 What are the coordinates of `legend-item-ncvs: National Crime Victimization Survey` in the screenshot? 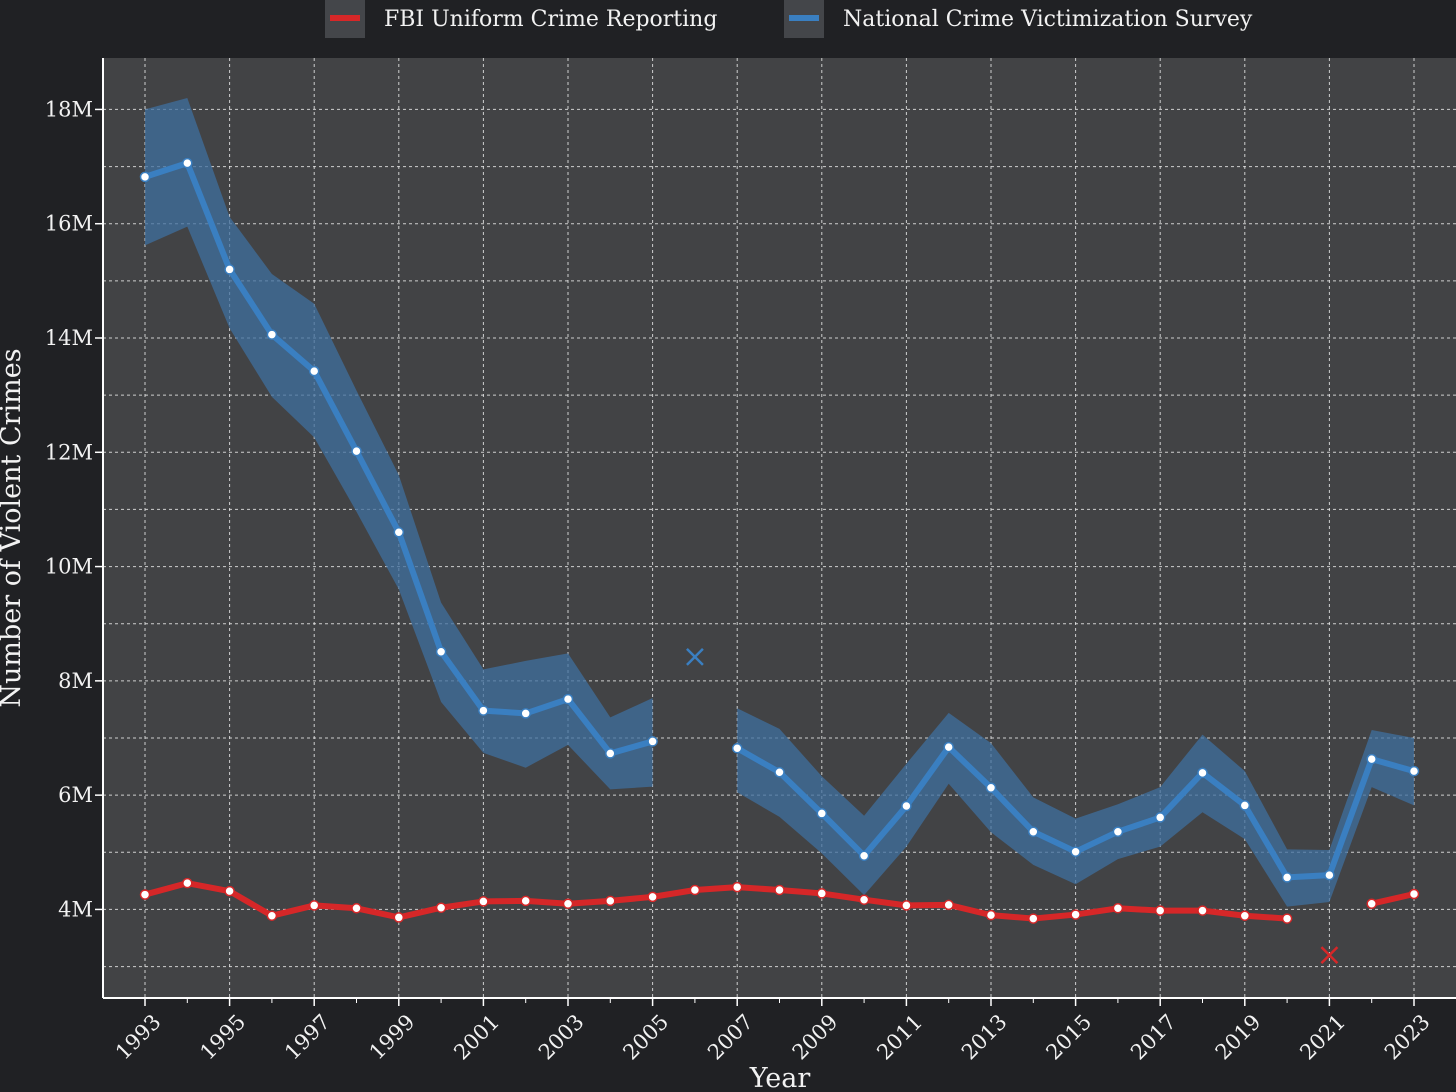 It's located at (1018, 19).